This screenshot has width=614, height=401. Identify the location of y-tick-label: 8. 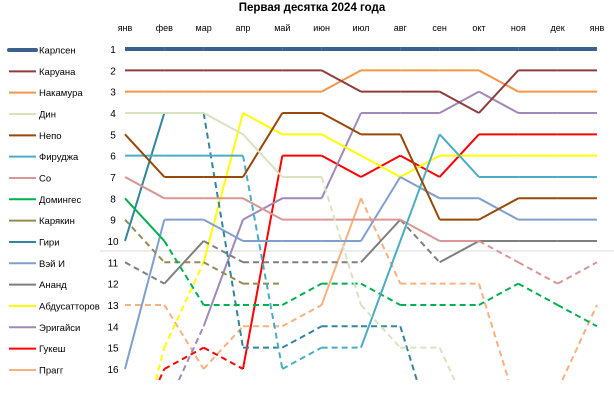
(113, 199).